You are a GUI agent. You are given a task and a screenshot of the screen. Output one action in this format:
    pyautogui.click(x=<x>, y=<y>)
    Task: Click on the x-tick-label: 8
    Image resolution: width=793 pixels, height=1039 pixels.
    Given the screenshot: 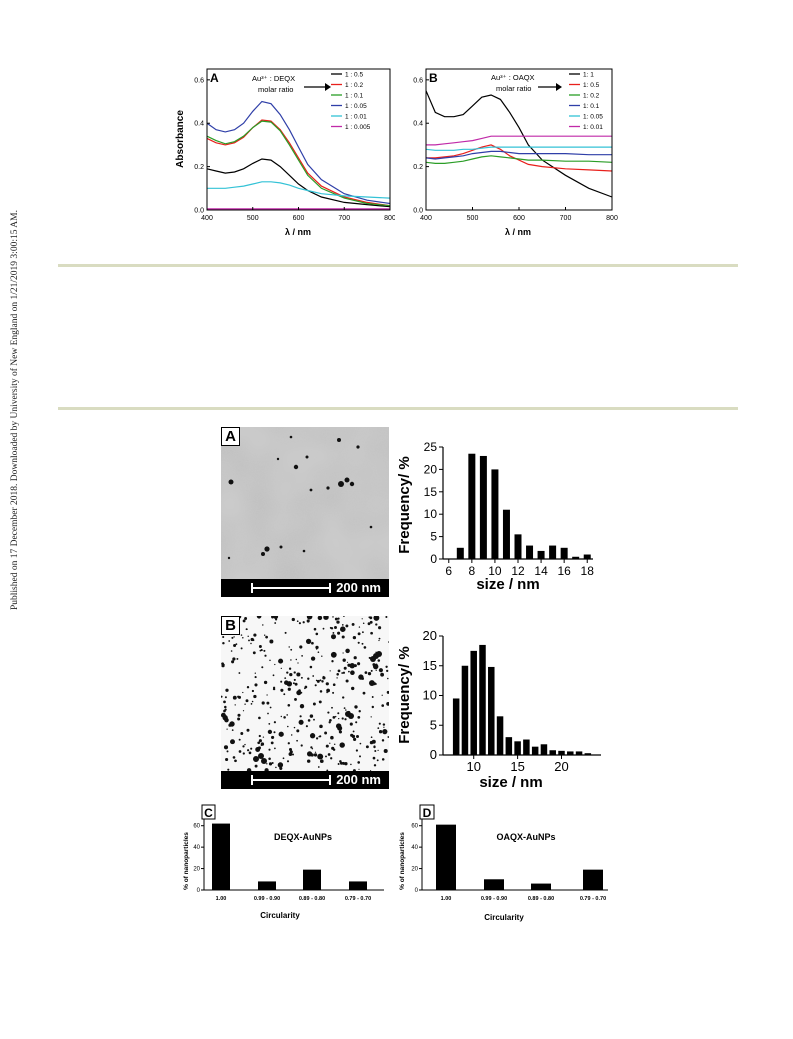 What is the action you would take?
    pyautogui.click(x=472, y=571)
    